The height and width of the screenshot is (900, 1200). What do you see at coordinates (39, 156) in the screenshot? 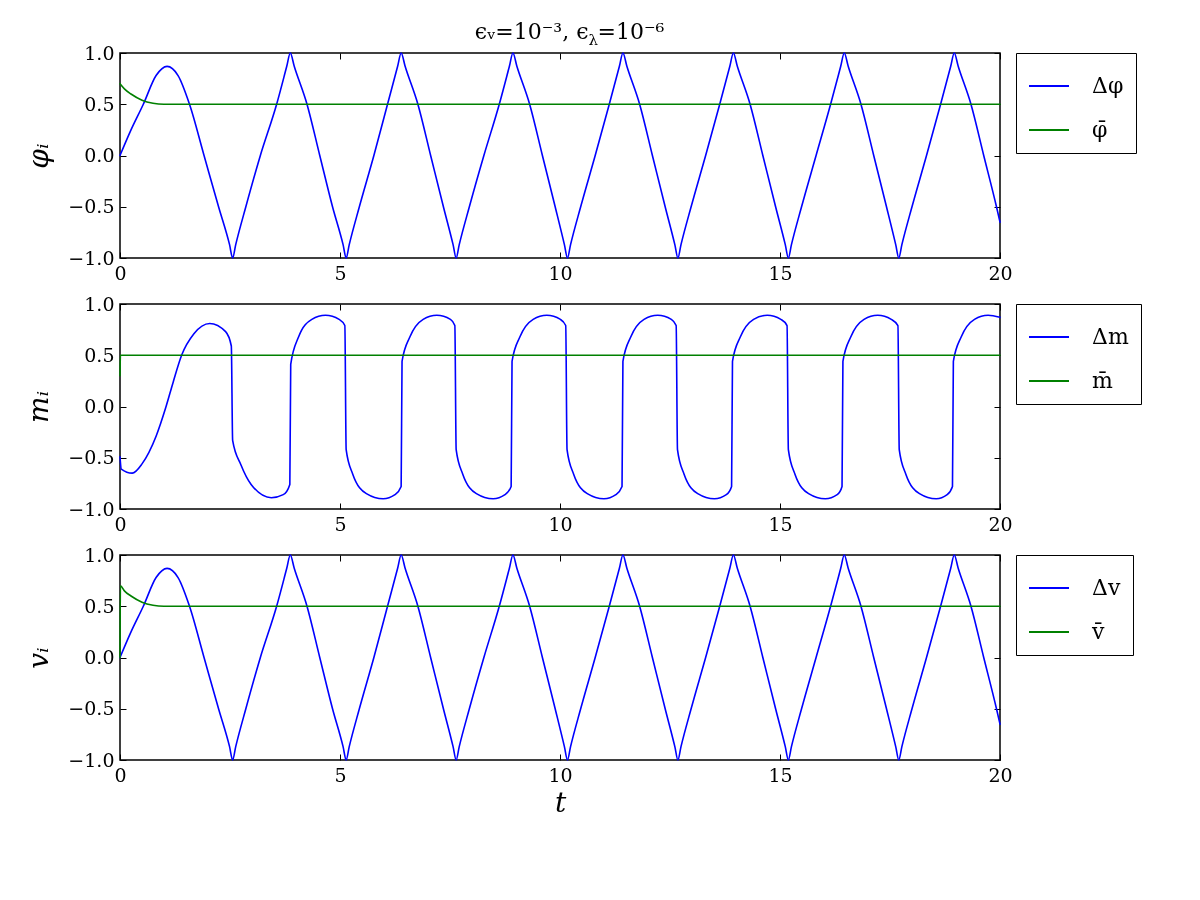
I see `y-axis-title: φᵢ` at bounding box center [39, 156].